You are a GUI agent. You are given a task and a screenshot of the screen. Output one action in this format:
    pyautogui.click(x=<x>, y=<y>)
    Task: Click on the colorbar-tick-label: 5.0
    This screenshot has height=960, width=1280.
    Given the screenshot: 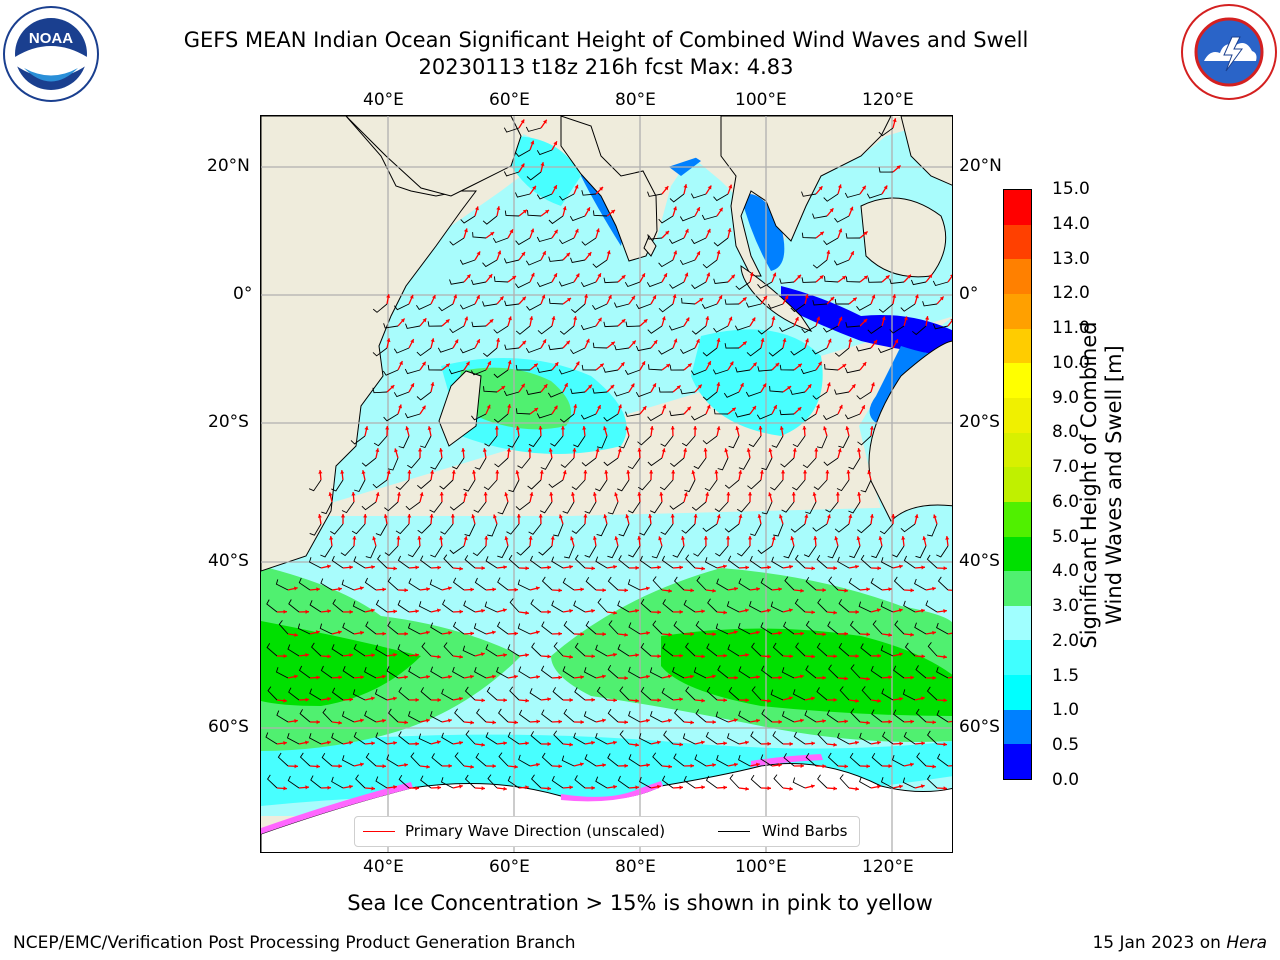 What is the action you would take?
    pyautogui.click(x=1066, y=536)
    